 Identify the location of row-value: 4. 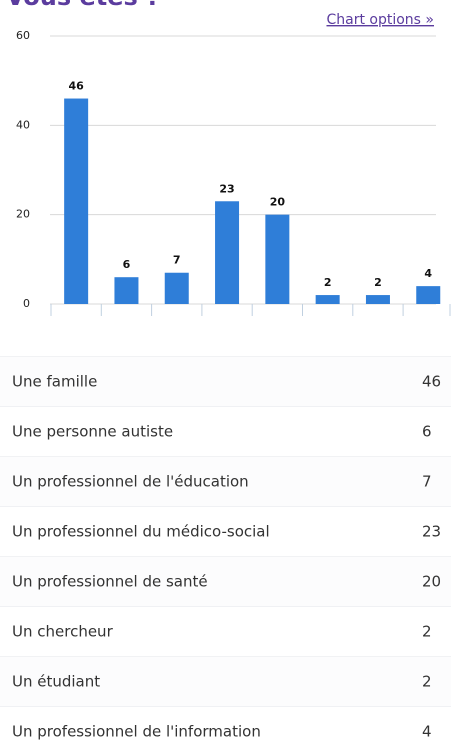
(427, 731).